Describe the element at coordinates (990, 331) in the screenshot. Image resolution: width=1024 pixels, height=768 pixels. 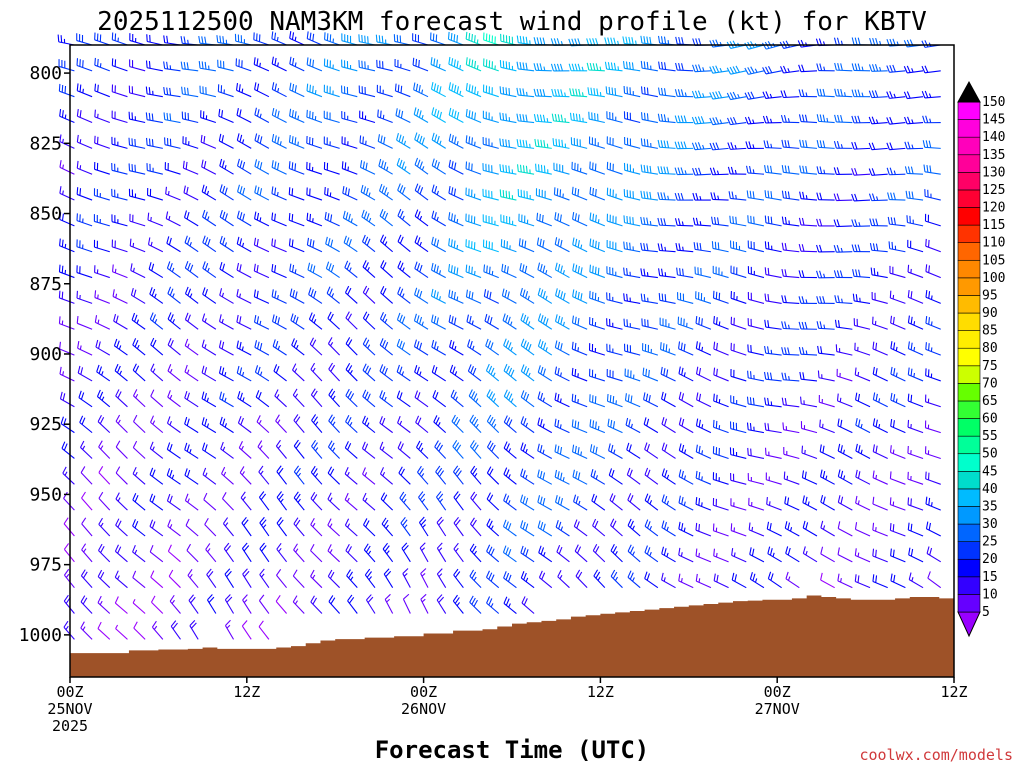
I see `colorbar-label: 85` at that location.